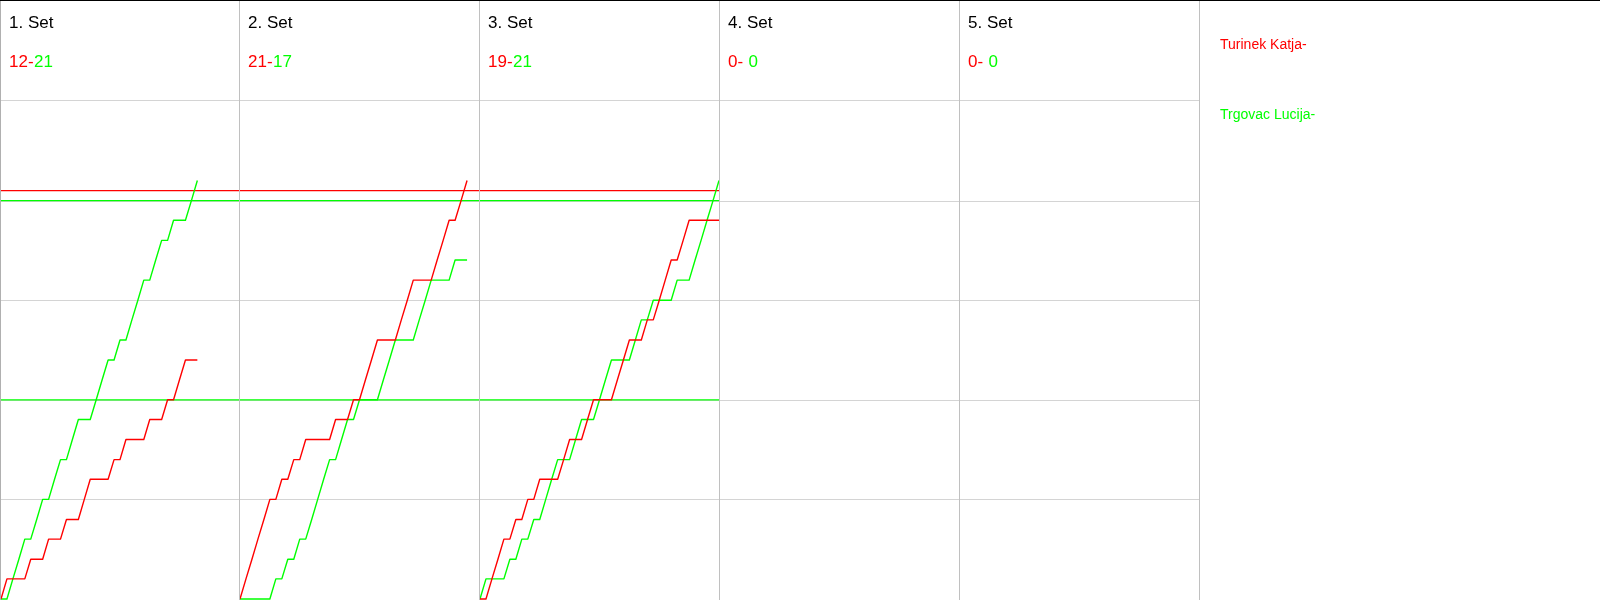 This screenshot has height=600, width=1600. Describe the element at coordinates (990, 23) in the screenshot. I see `text: 5. Set` at that location.